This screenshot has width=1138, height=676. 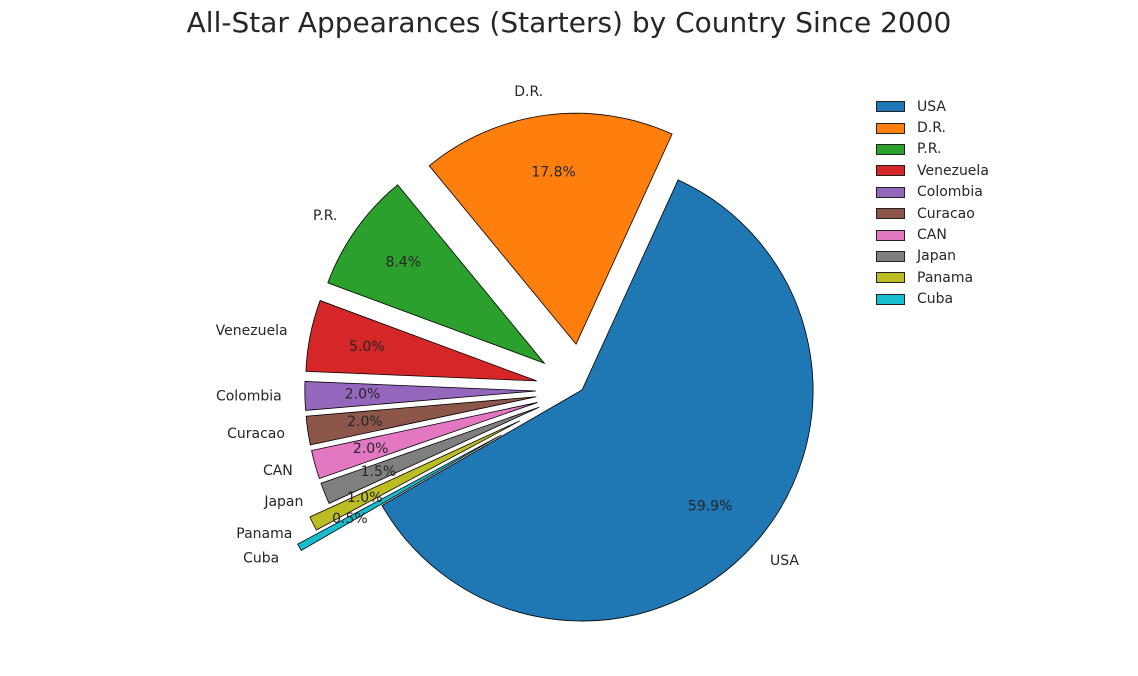 I want to click on slice-label: CAN, so click(x=278, y=471).